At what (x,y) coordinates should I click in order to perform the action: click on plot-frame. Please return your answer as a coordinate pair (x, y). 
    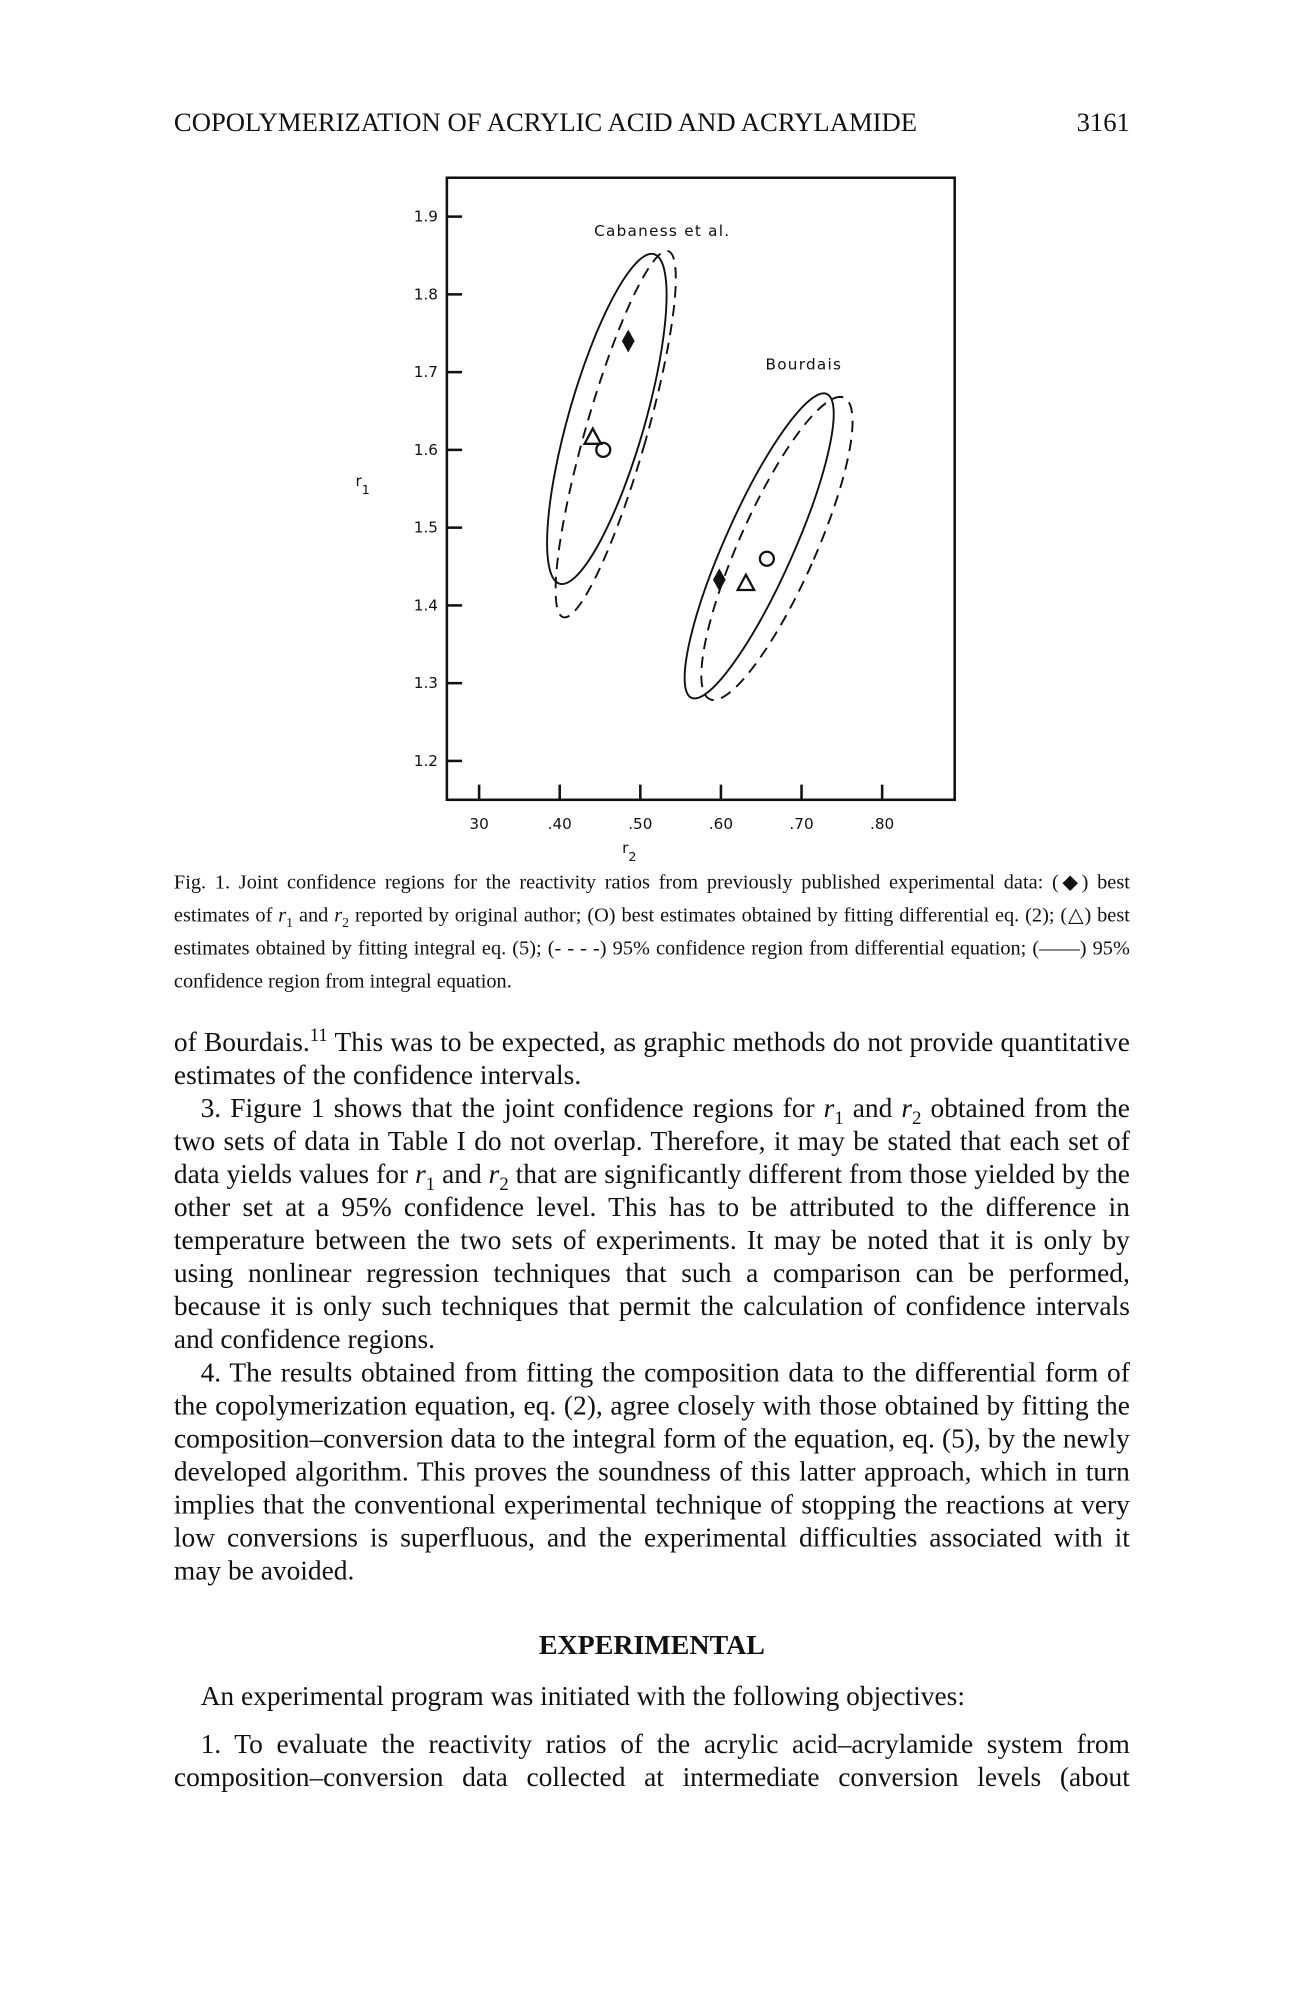
    Looking at the image, I should click on (700, 489).